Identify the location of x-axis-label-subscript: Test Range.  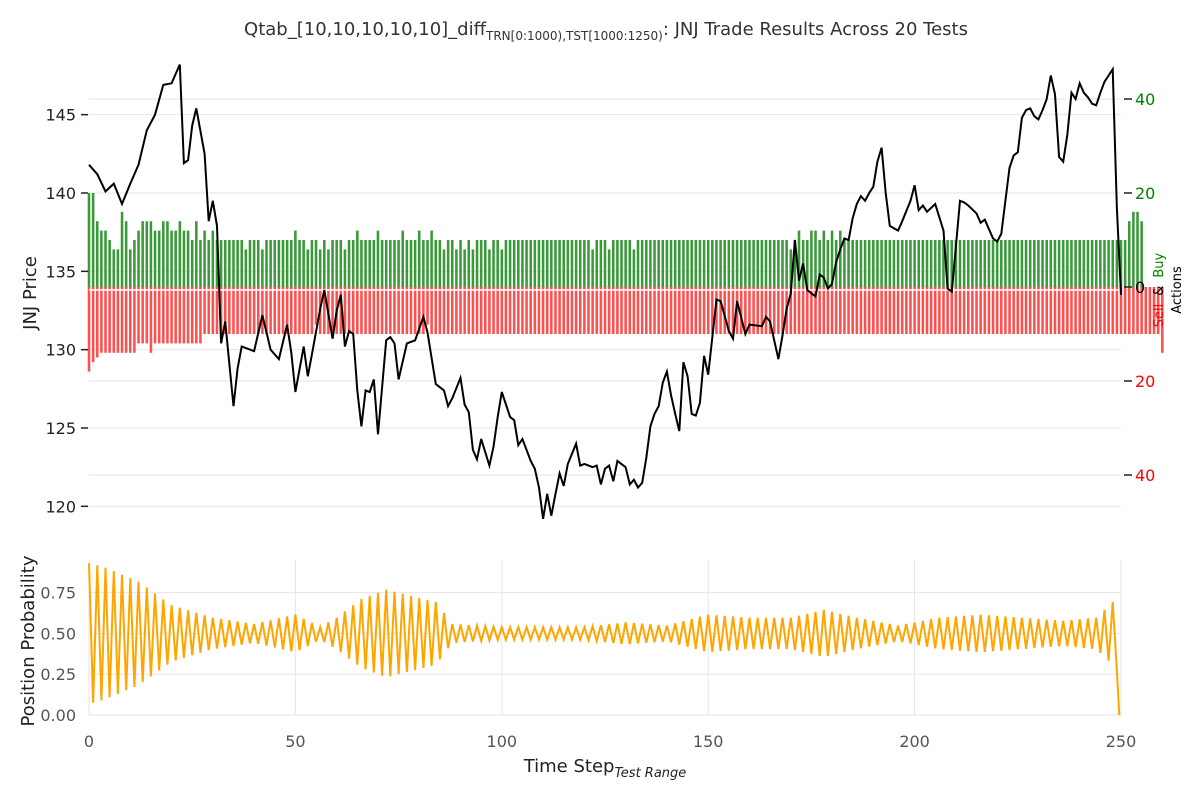
(650, 773).